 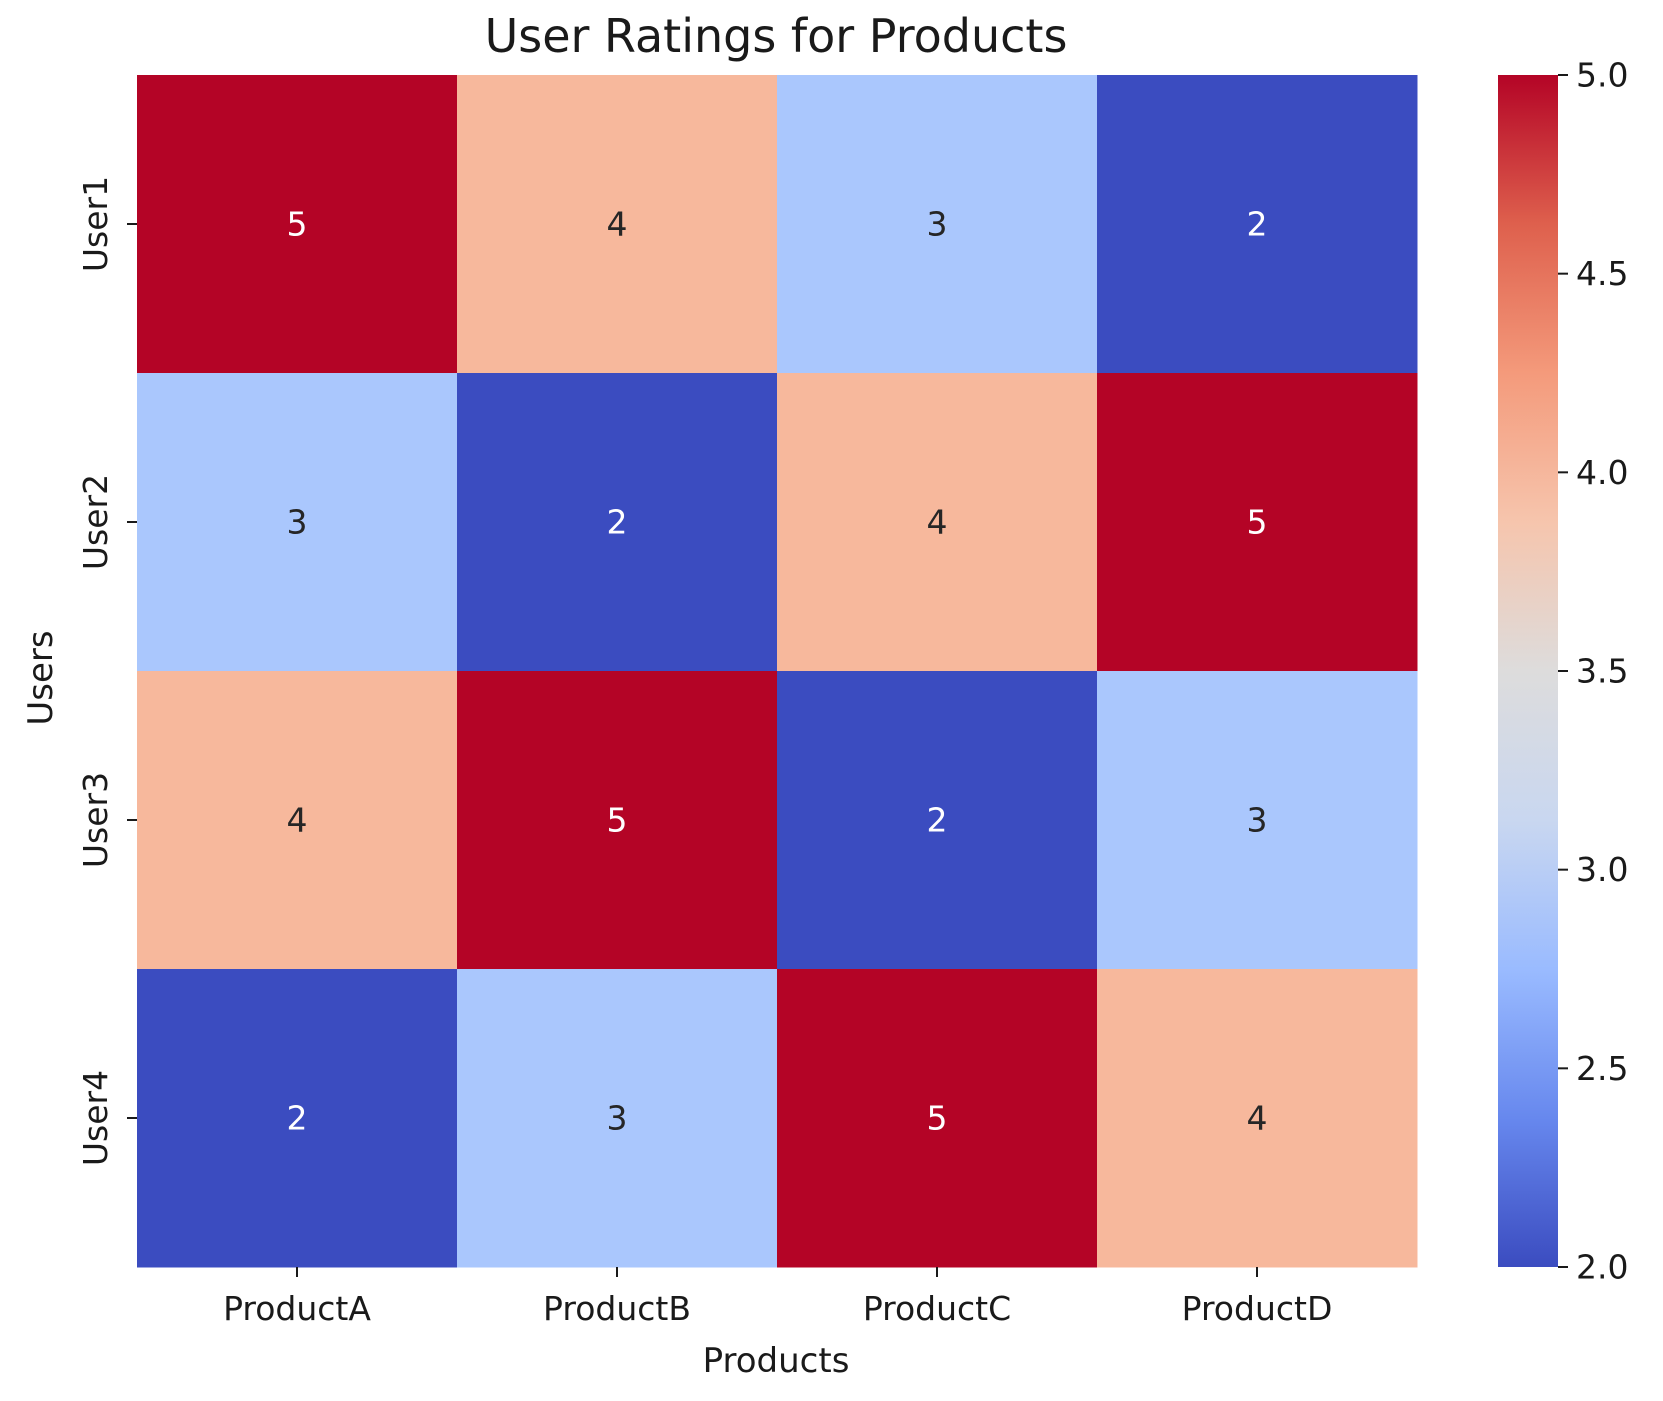 What do you see at coordinates (1602, 75) in the screenshot?
I see `colorbar-tick-label: 5.0` at bounding box center [1602, 75].